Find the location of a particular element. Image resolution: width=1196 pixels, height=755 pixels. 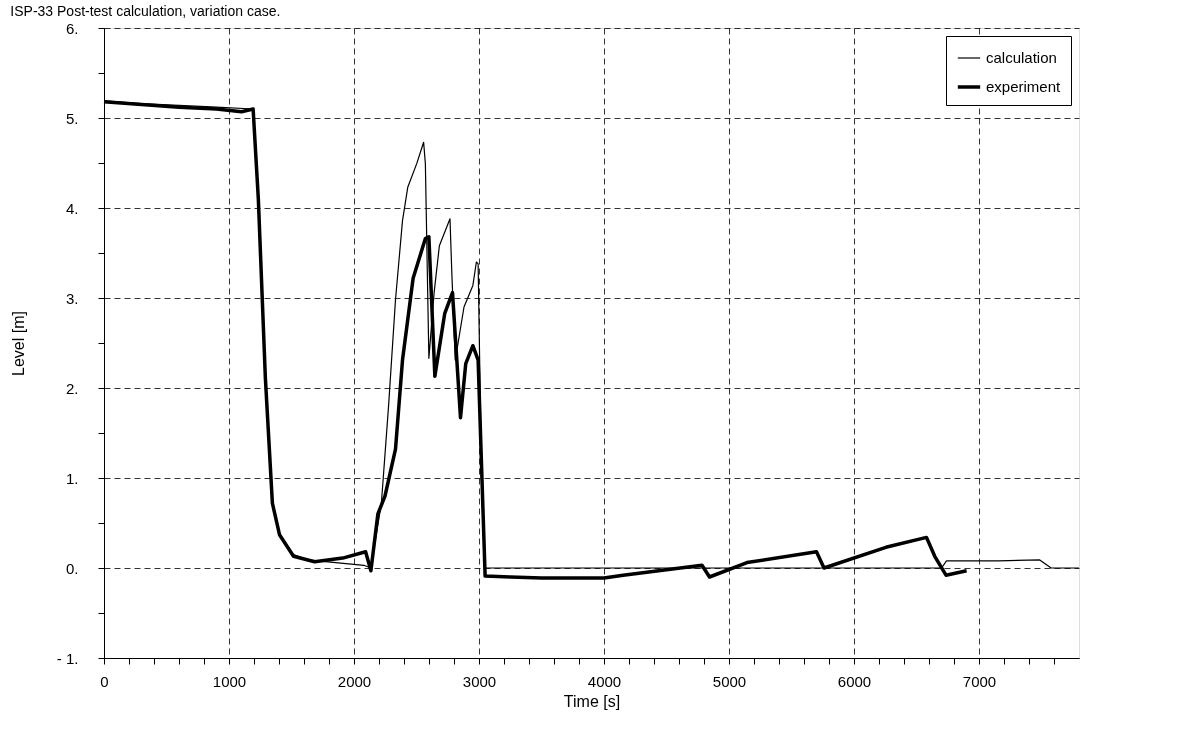

x-tick-label: 6000 is located at coordinates (854, 681).